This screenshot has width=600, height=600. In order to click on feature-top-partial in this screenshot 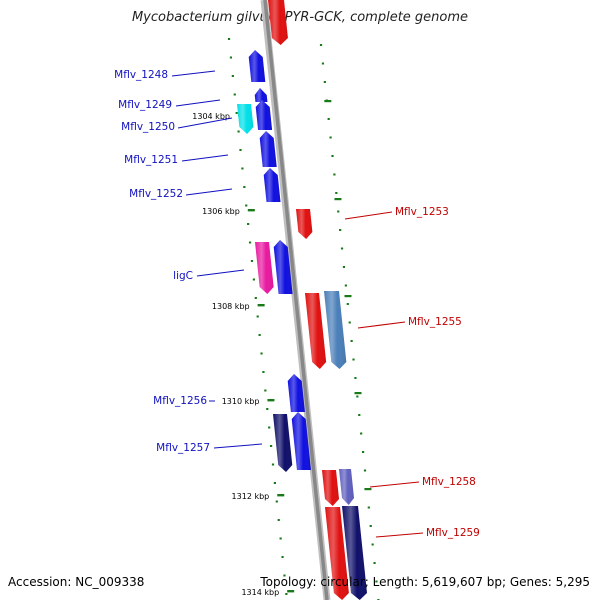, I will do `click(278, 22)`.